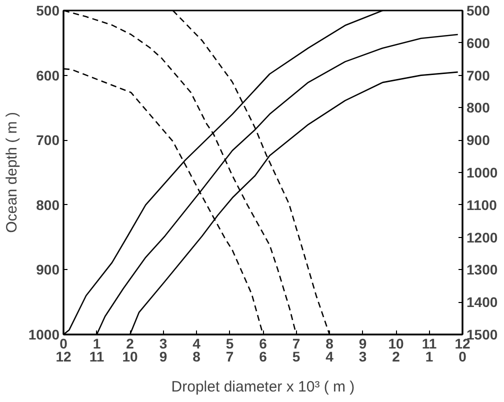 The height and width of the screenshot is (402, 504). Describe the element at coordinates (482, 302) in the screenshot. I see `y2-tick-label: 1400` at that location.